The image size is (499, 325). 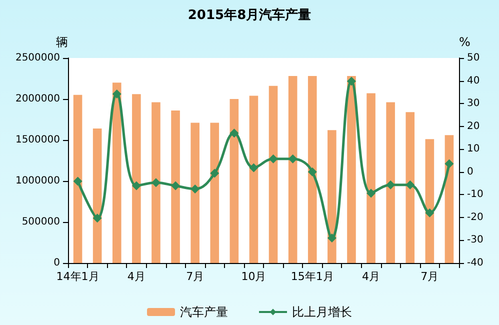 What do you see at coordinates (37, 140) in the screenshot?
I see `y-tick-label: 1500000` at bounding box center [37, 140].